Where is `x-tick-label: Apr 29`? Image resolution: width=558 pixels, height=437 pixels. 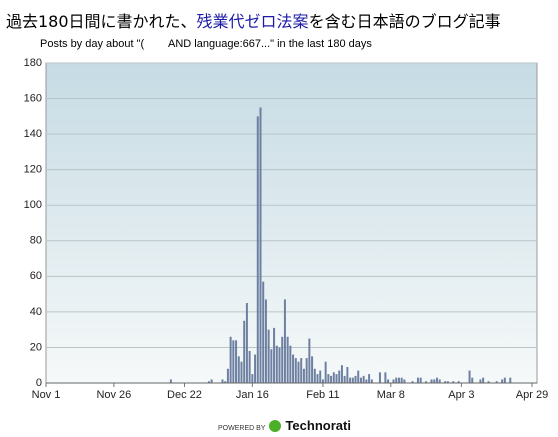 x-tick-label: Apr 29 is located at coordinates (532, 395).